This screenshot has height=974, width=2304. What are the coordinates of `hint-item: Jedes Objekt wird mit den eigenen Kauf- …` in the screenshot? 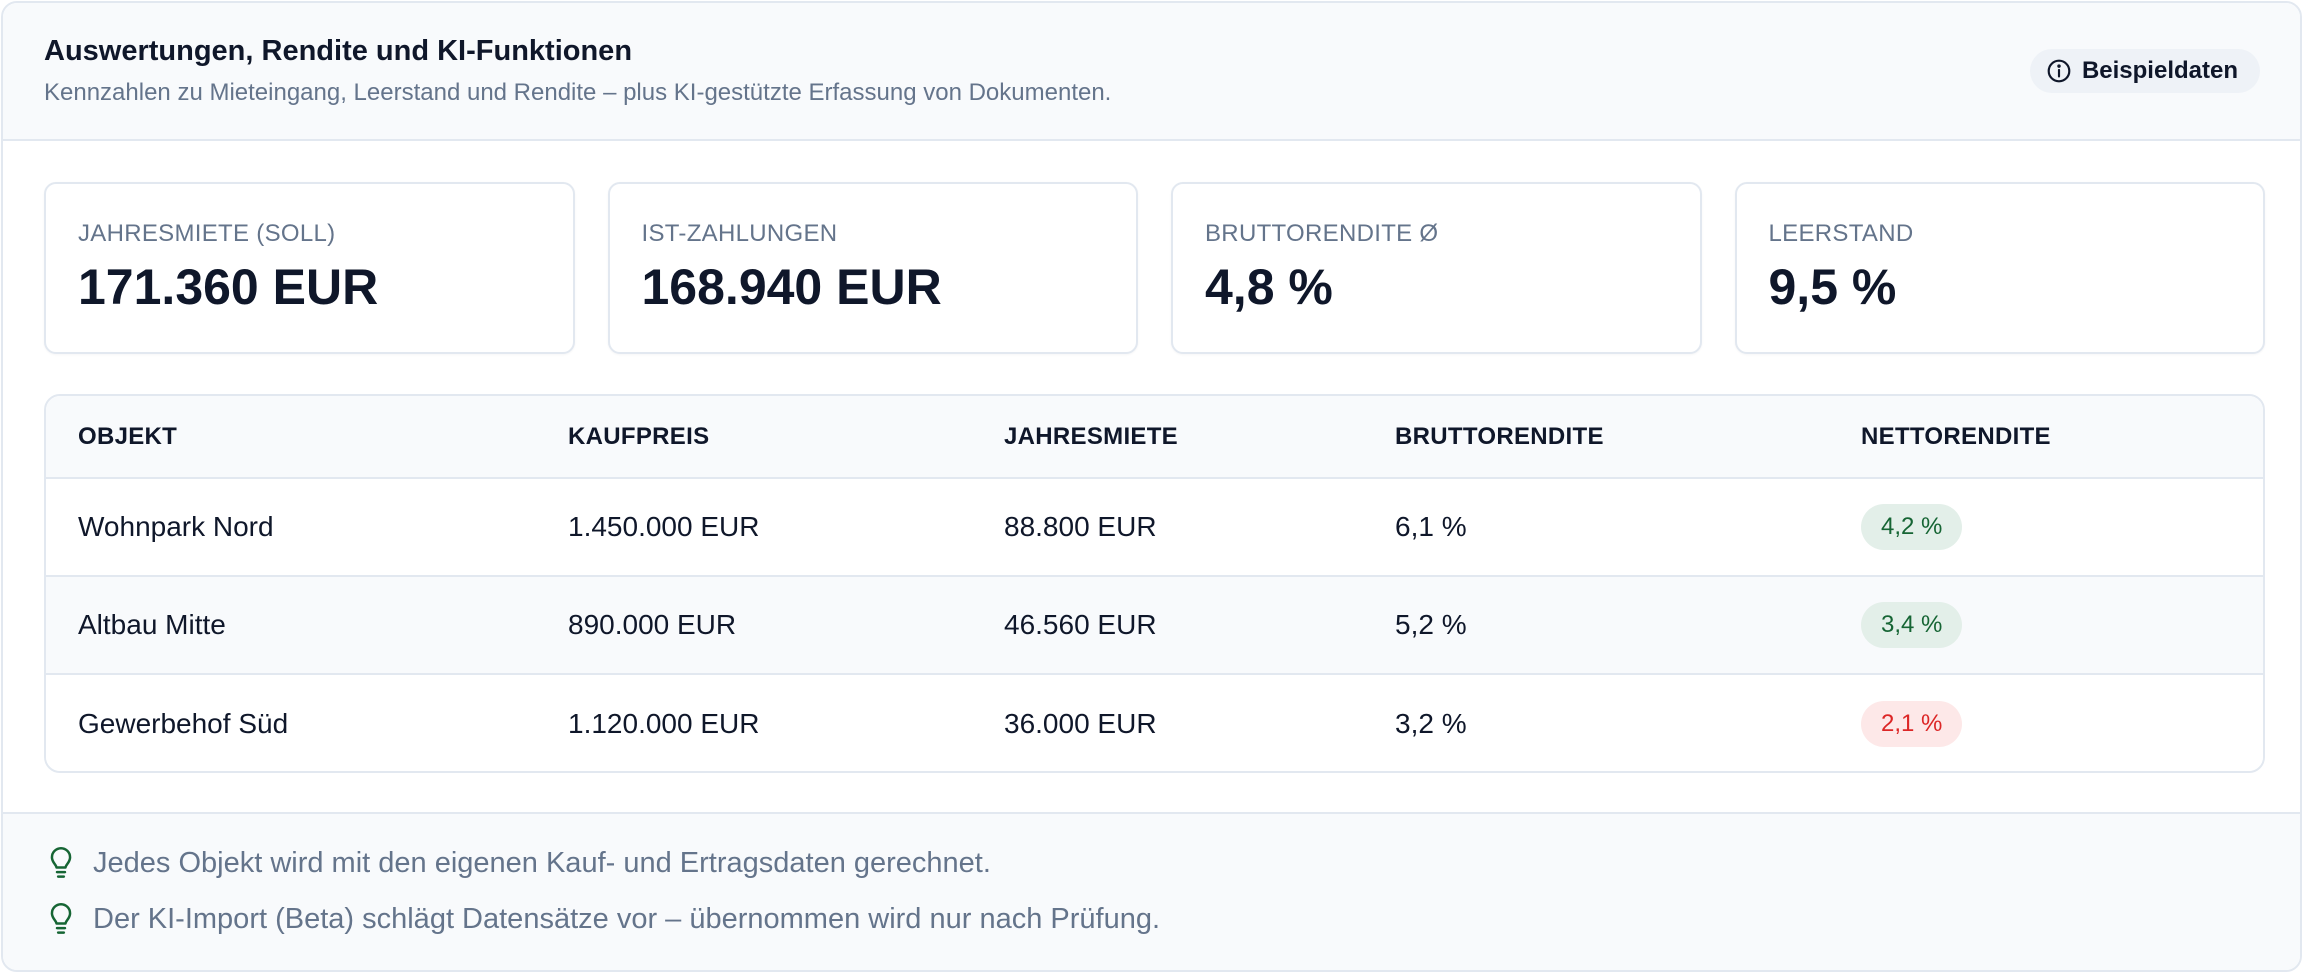 It's located at (519, 863).